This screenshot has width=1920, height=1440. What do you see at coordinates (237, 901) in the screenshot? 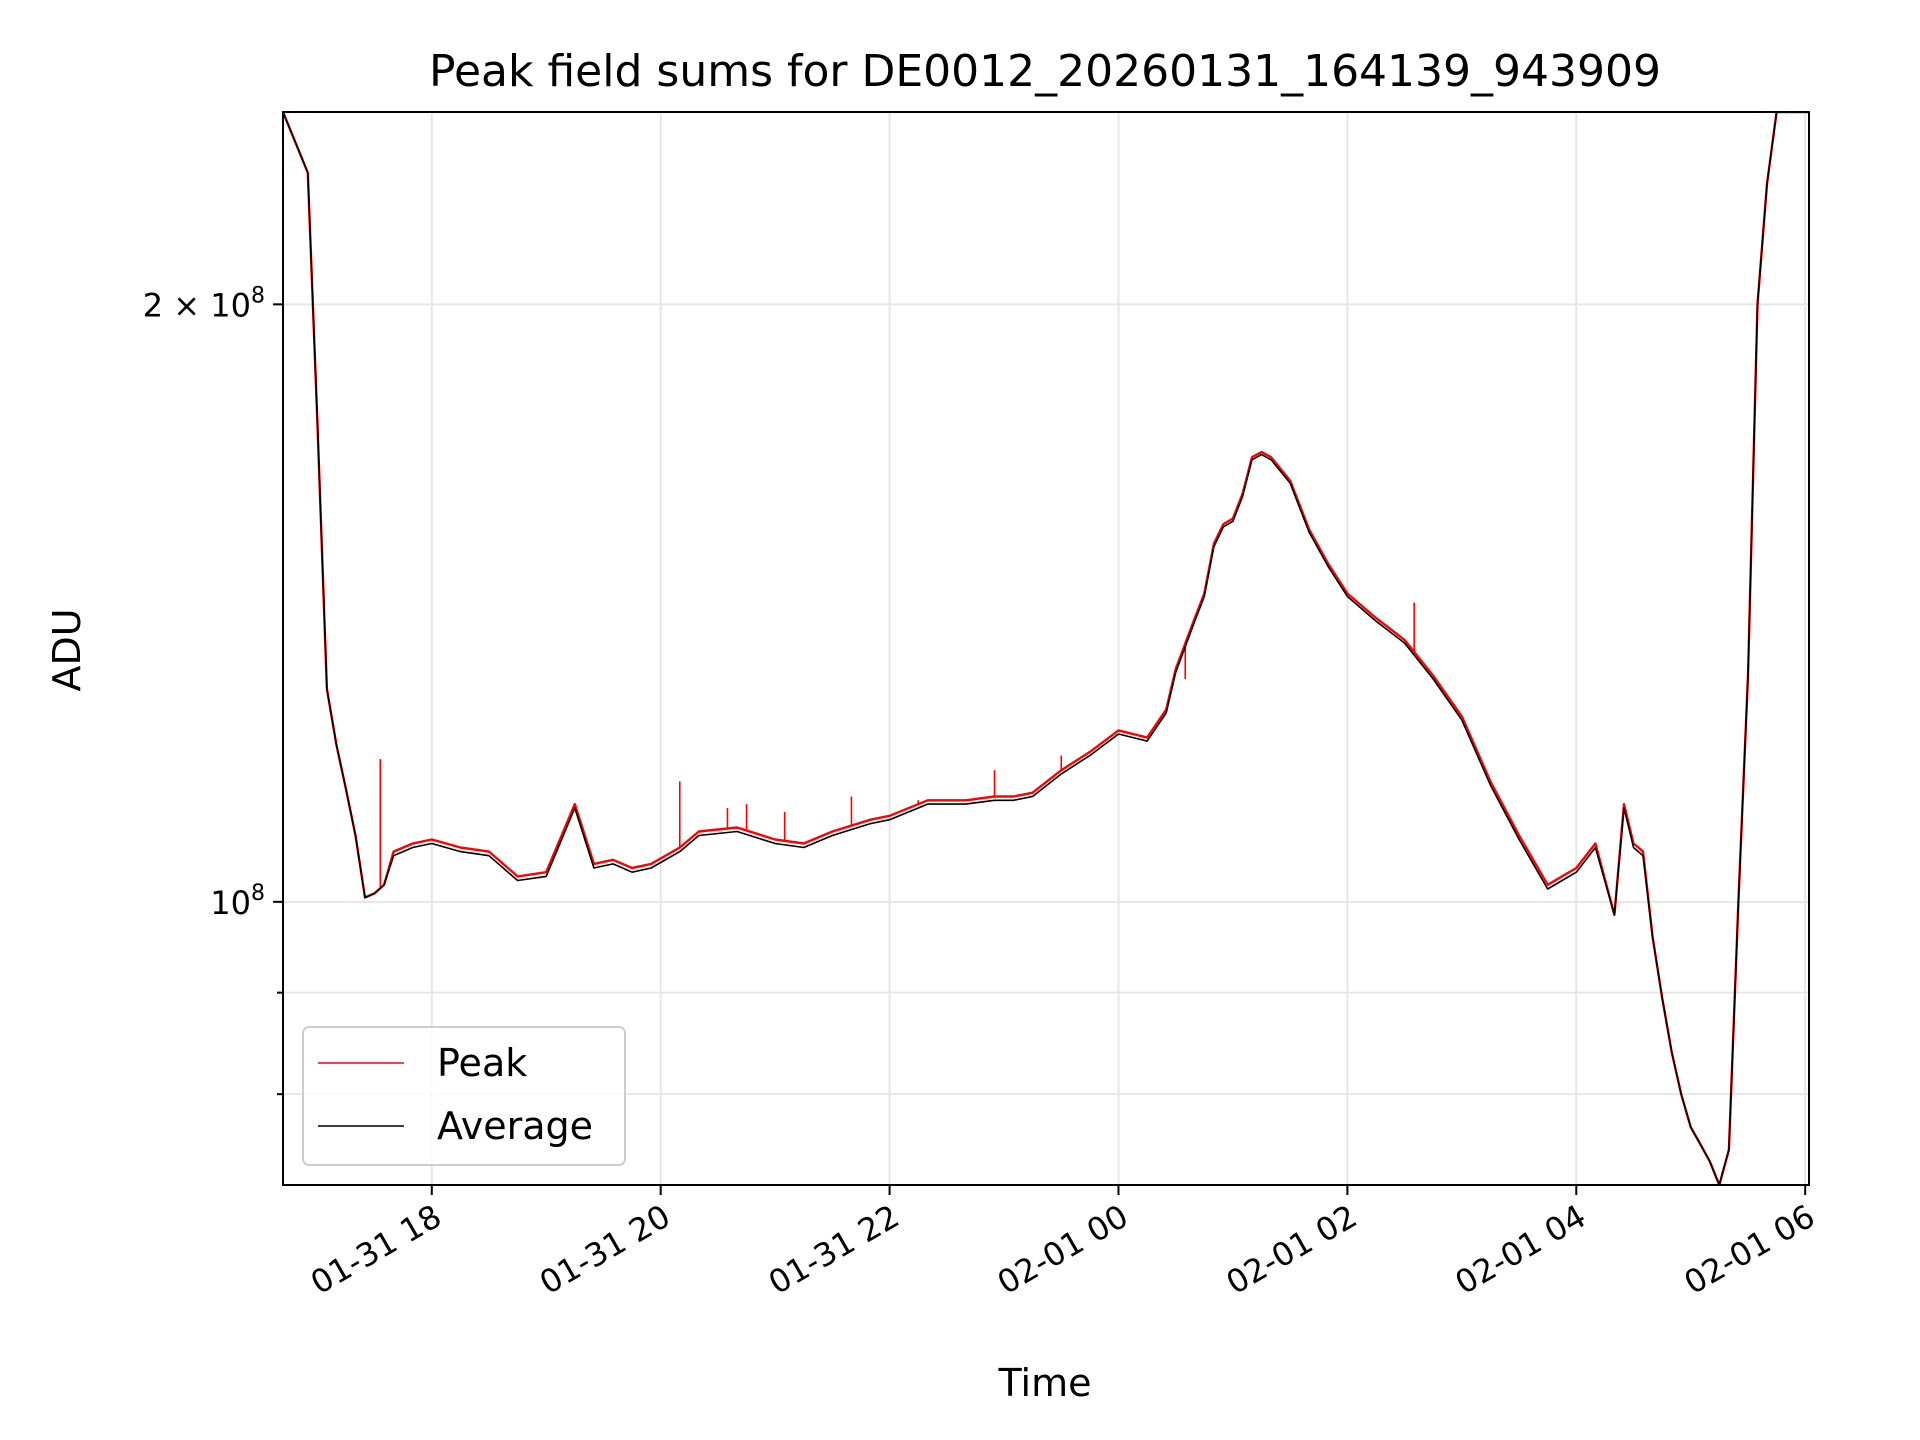
I see `y-tick-label: 108` at bounding box center [237, 901].